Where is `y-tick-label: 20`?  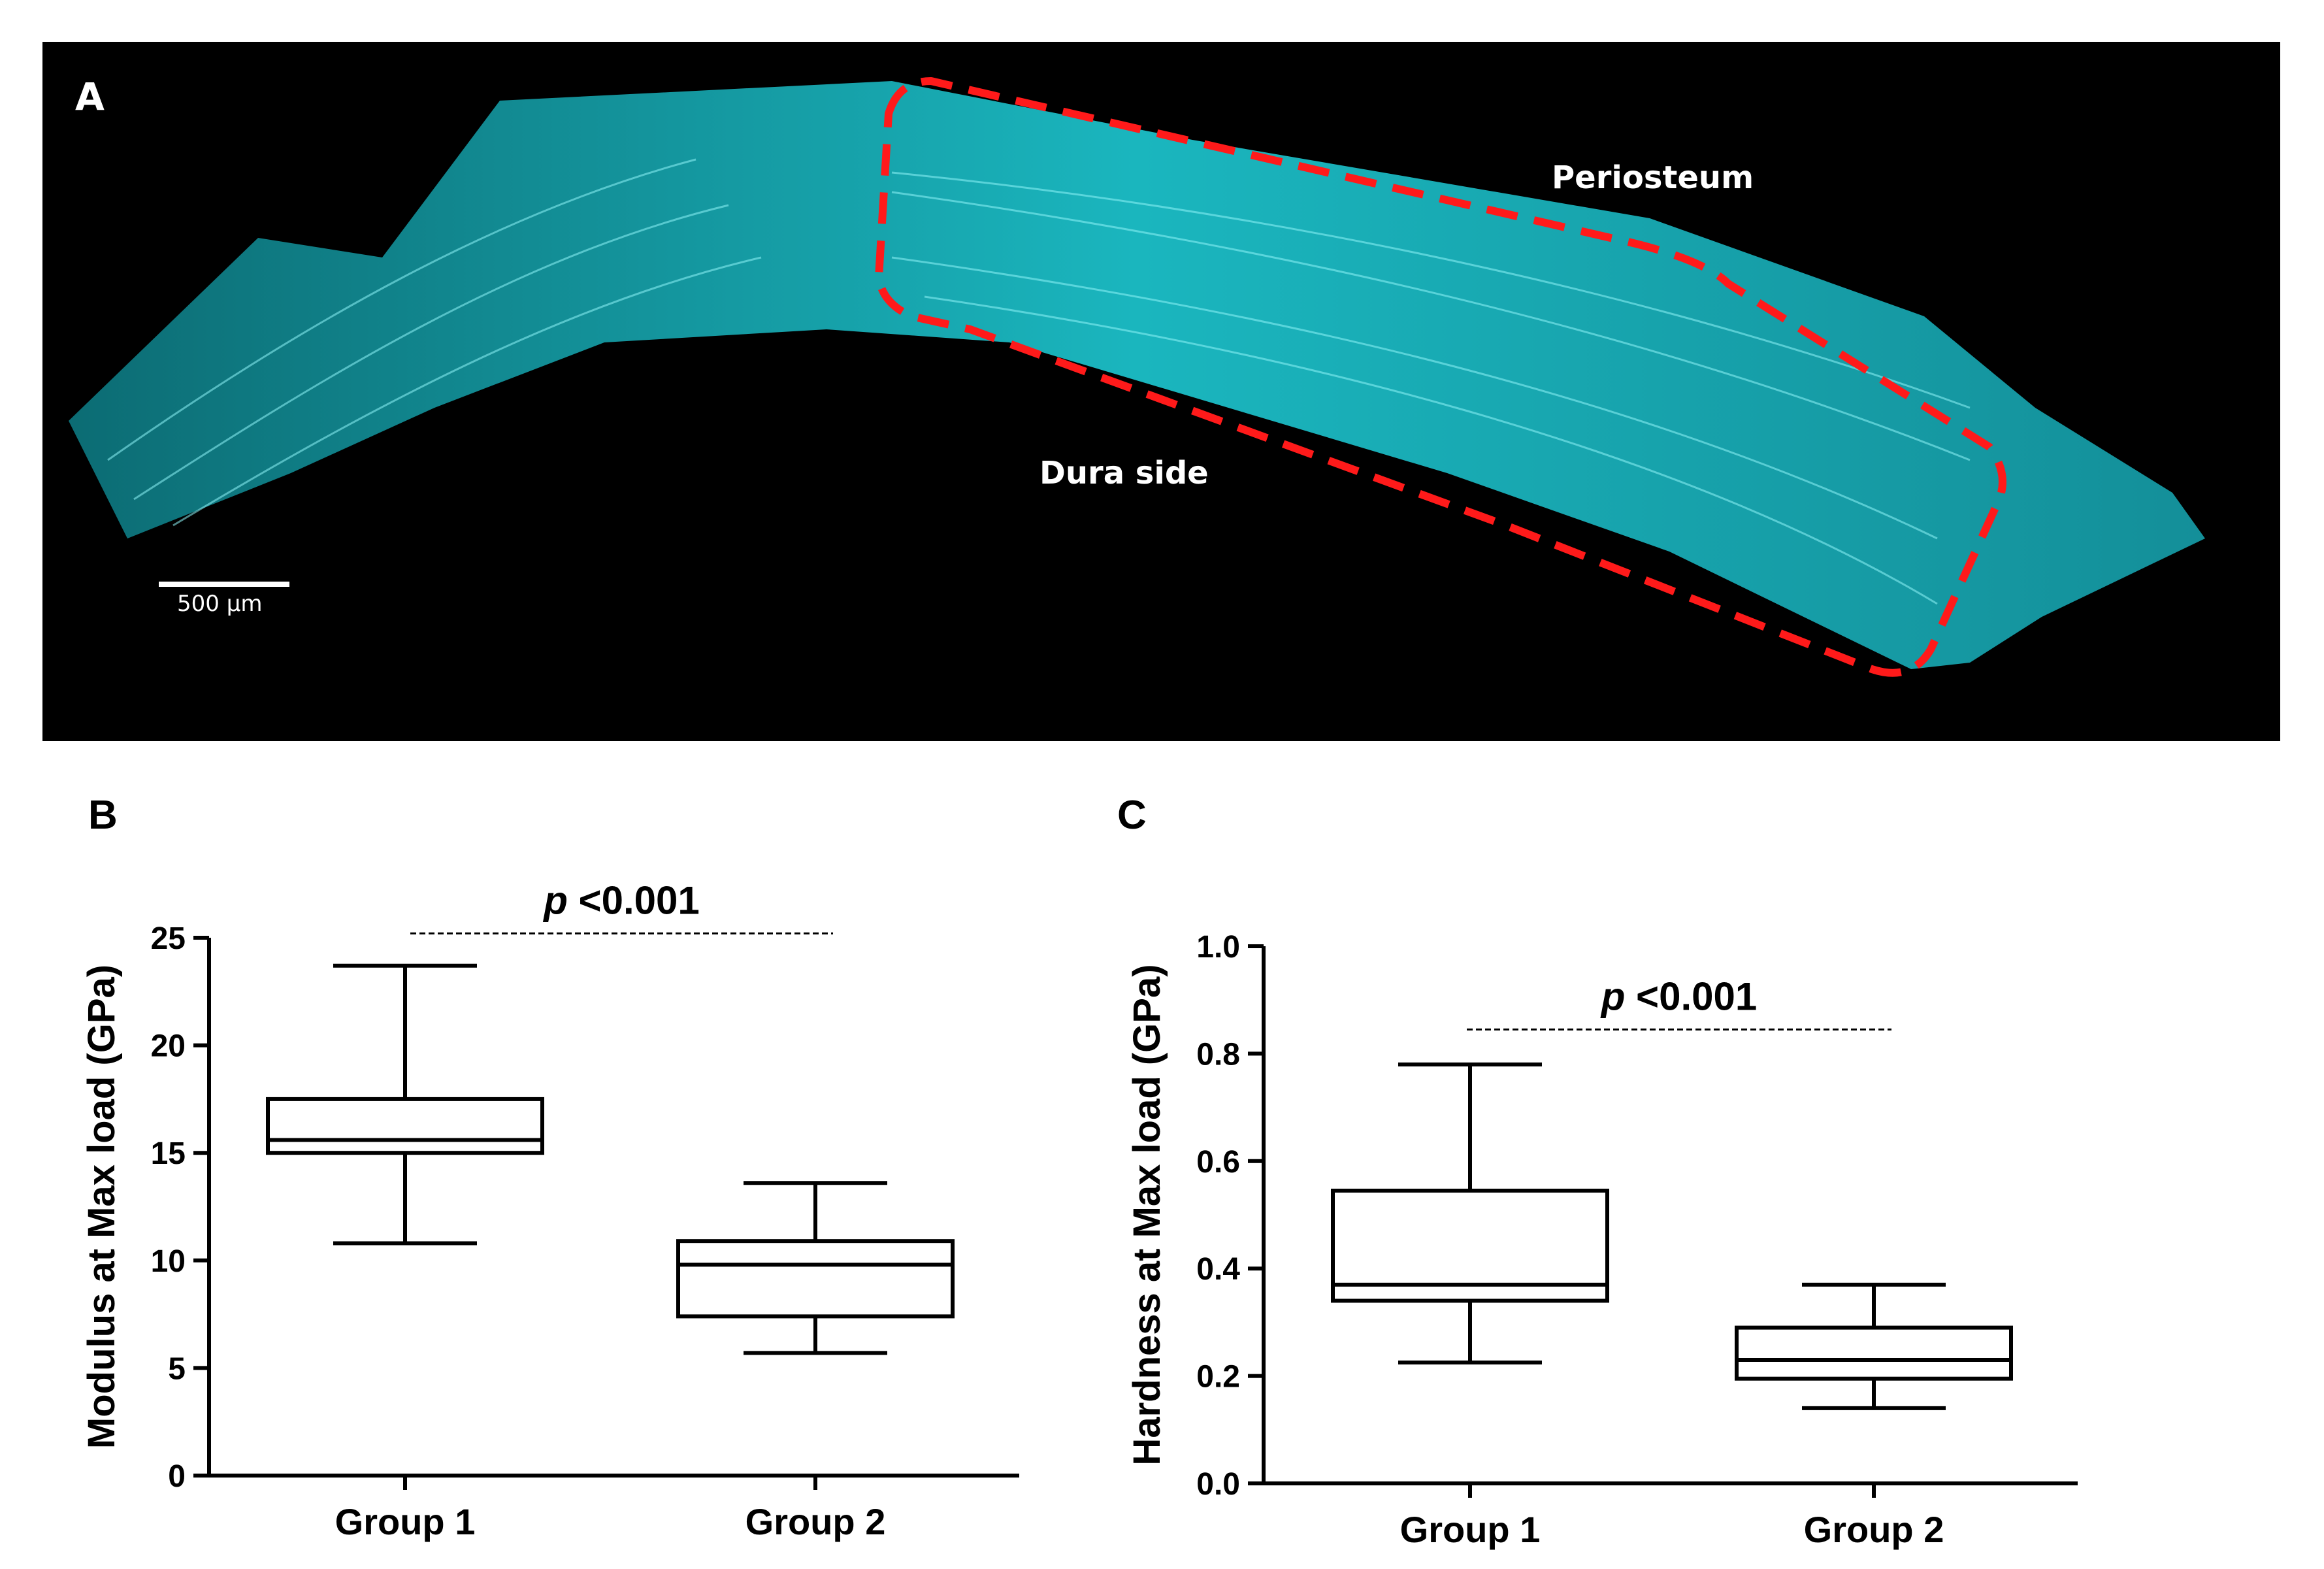 y-tick-label: 20 is located at coordinates (168, 1046).